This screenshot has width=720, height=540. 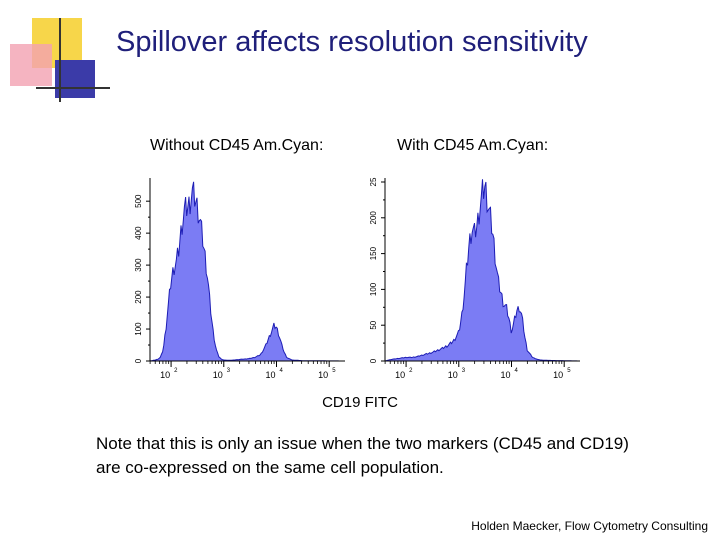 What do you see at coordinates (360, 402) in the screenshot?
I see `x-axis-label: CD19 FITC` at bounding box center [360, 402].